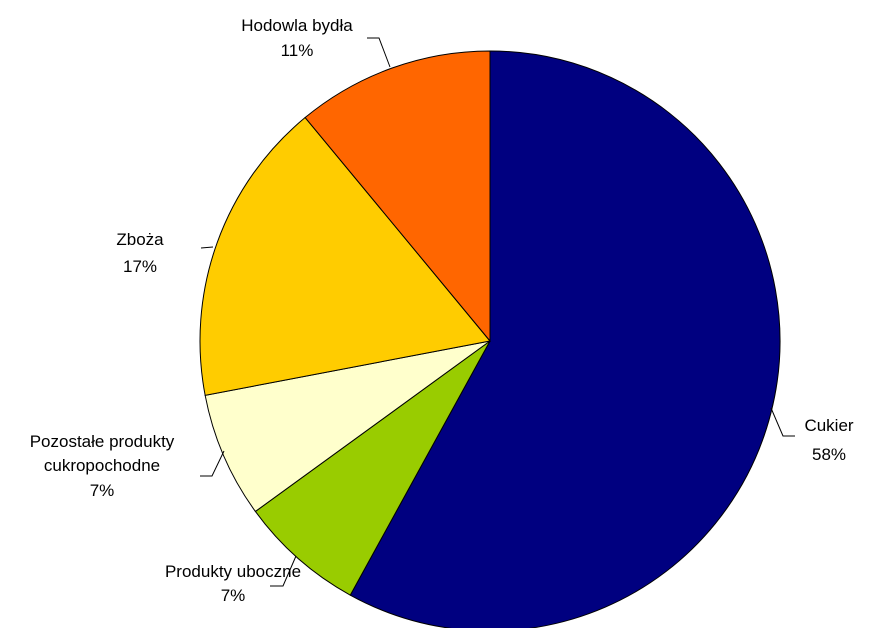  I want to click on slice-zboza, so click(345, 256).